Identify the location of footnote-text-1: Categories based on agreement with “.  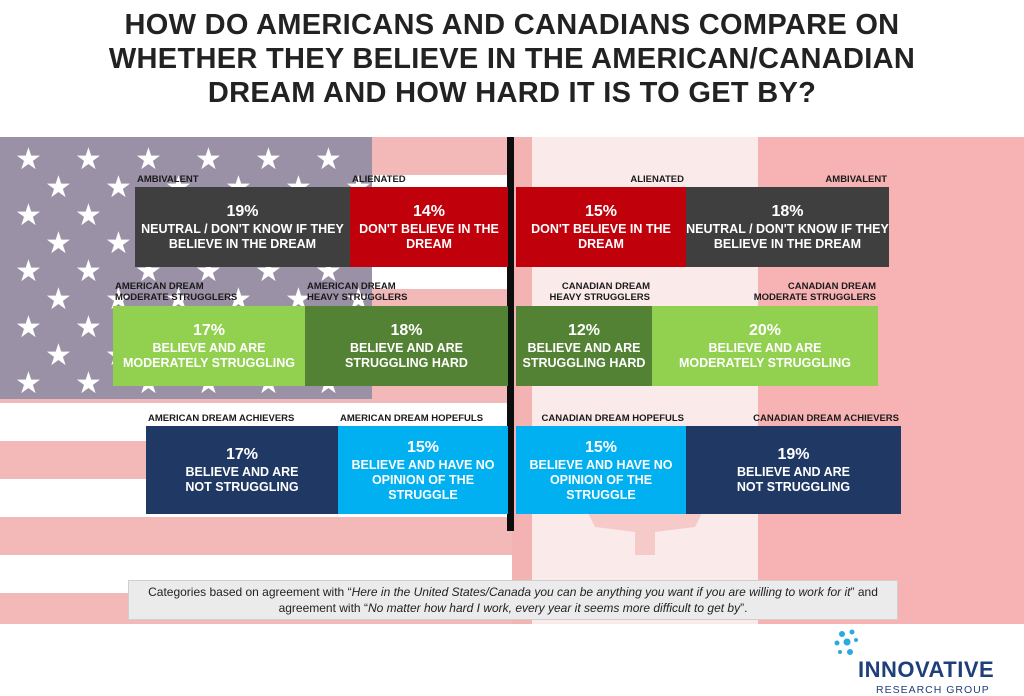
(250, 592).